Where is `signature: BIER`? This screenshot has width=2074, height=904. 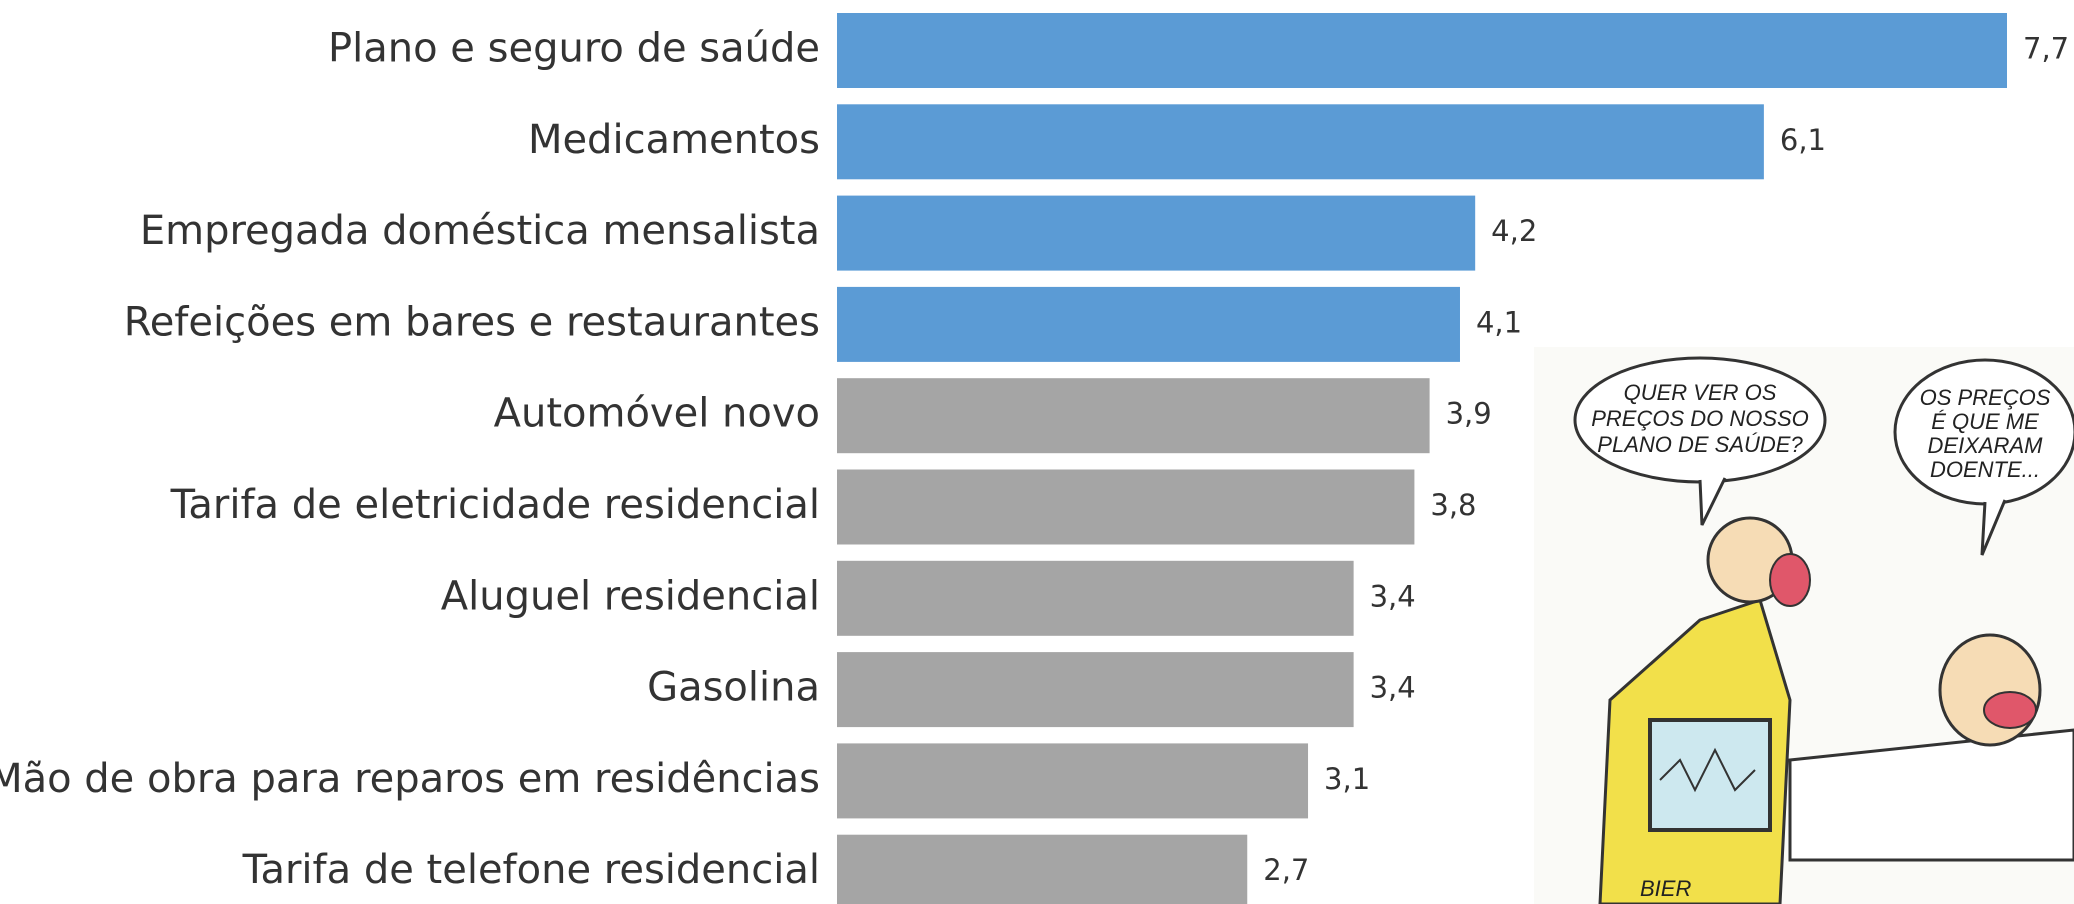
signature: BIER is located at coordinates (1665, 888).